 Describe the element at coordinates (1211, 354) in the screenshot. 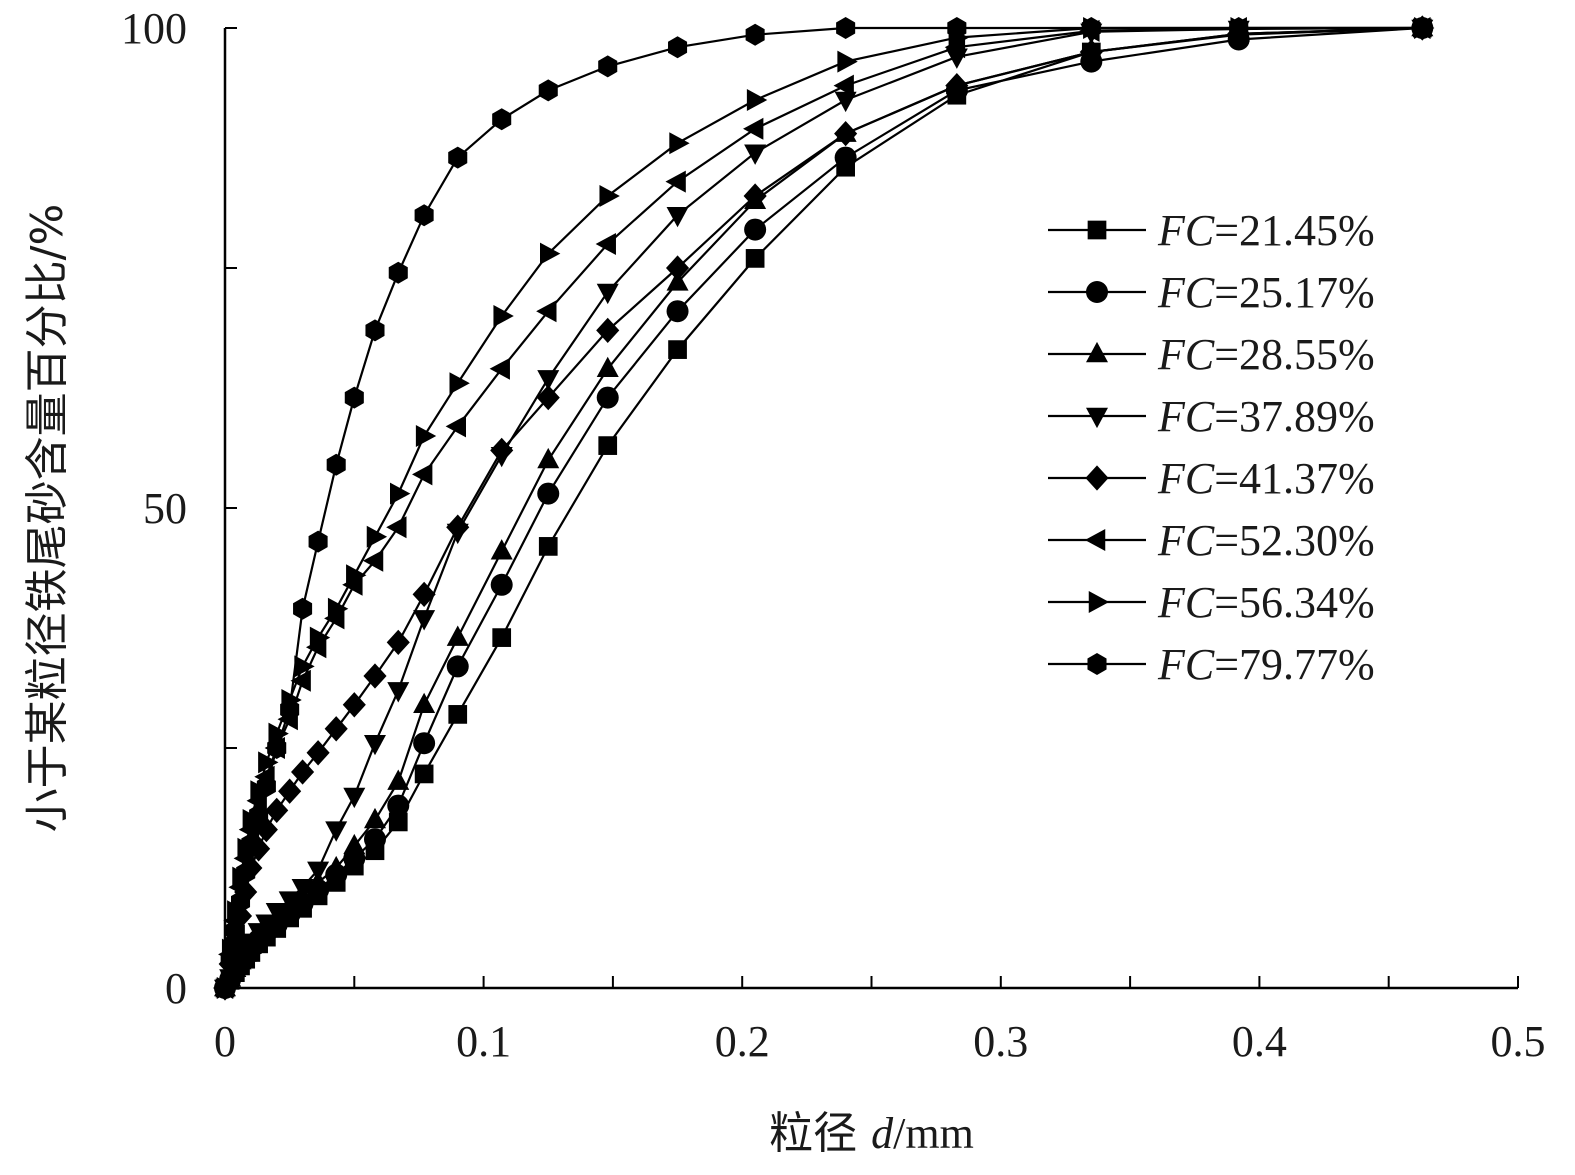

I see `legend-entry: FC=28.55%` at that location.